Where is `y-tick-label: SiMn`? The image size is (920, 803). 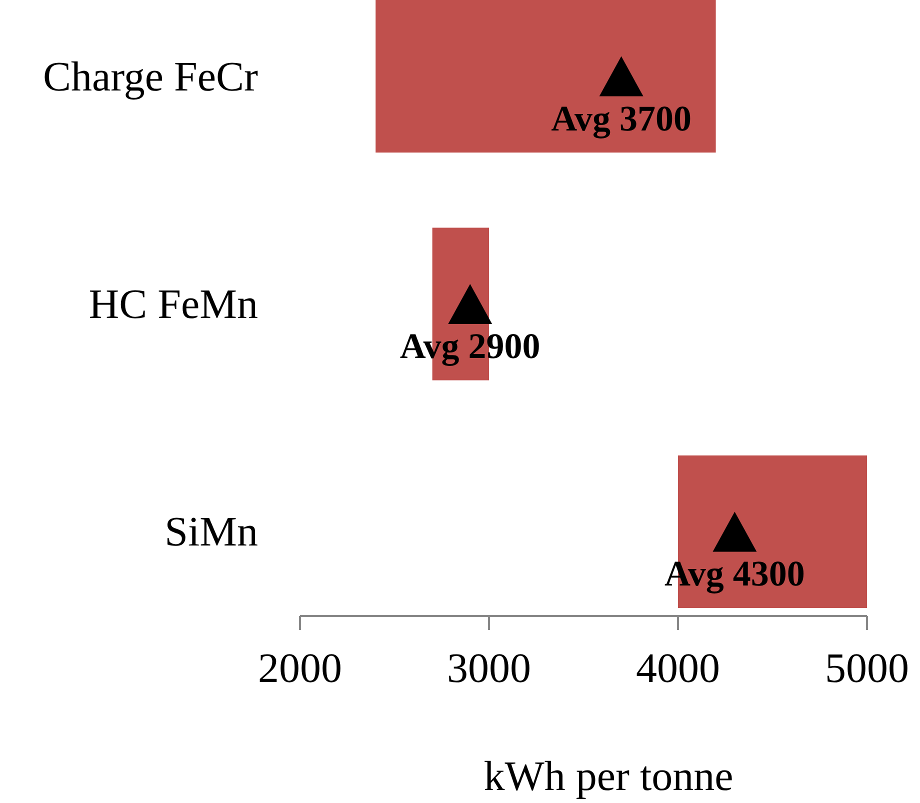
y-tick-label: SiMn is located at coordinates (211, 533).